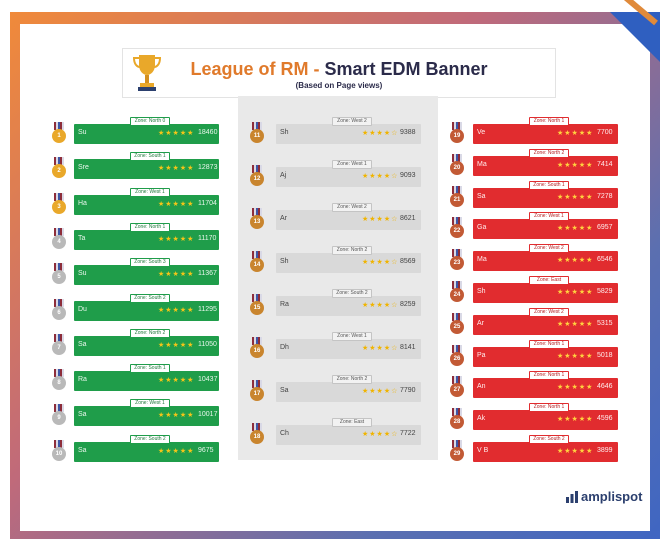 The image size is (670, 549). Describe the element at coordinates (59, 171) in the screenshot. I see `rank-number: 2` at that location.